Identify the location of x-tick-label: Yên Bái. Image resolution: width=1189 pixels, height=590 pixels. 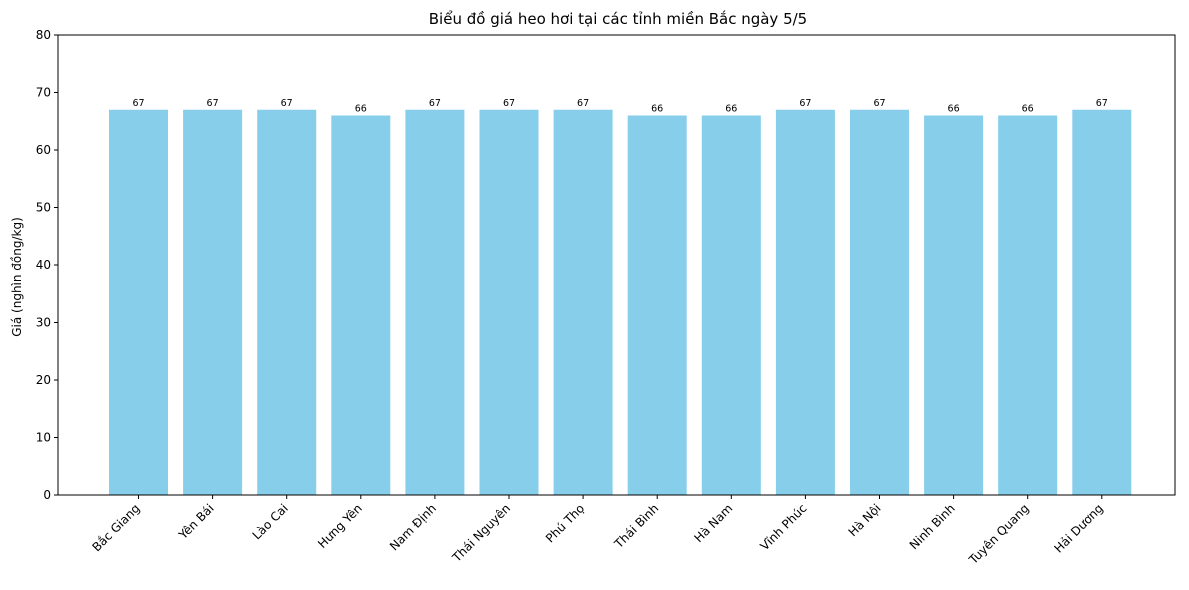
(195, 521).